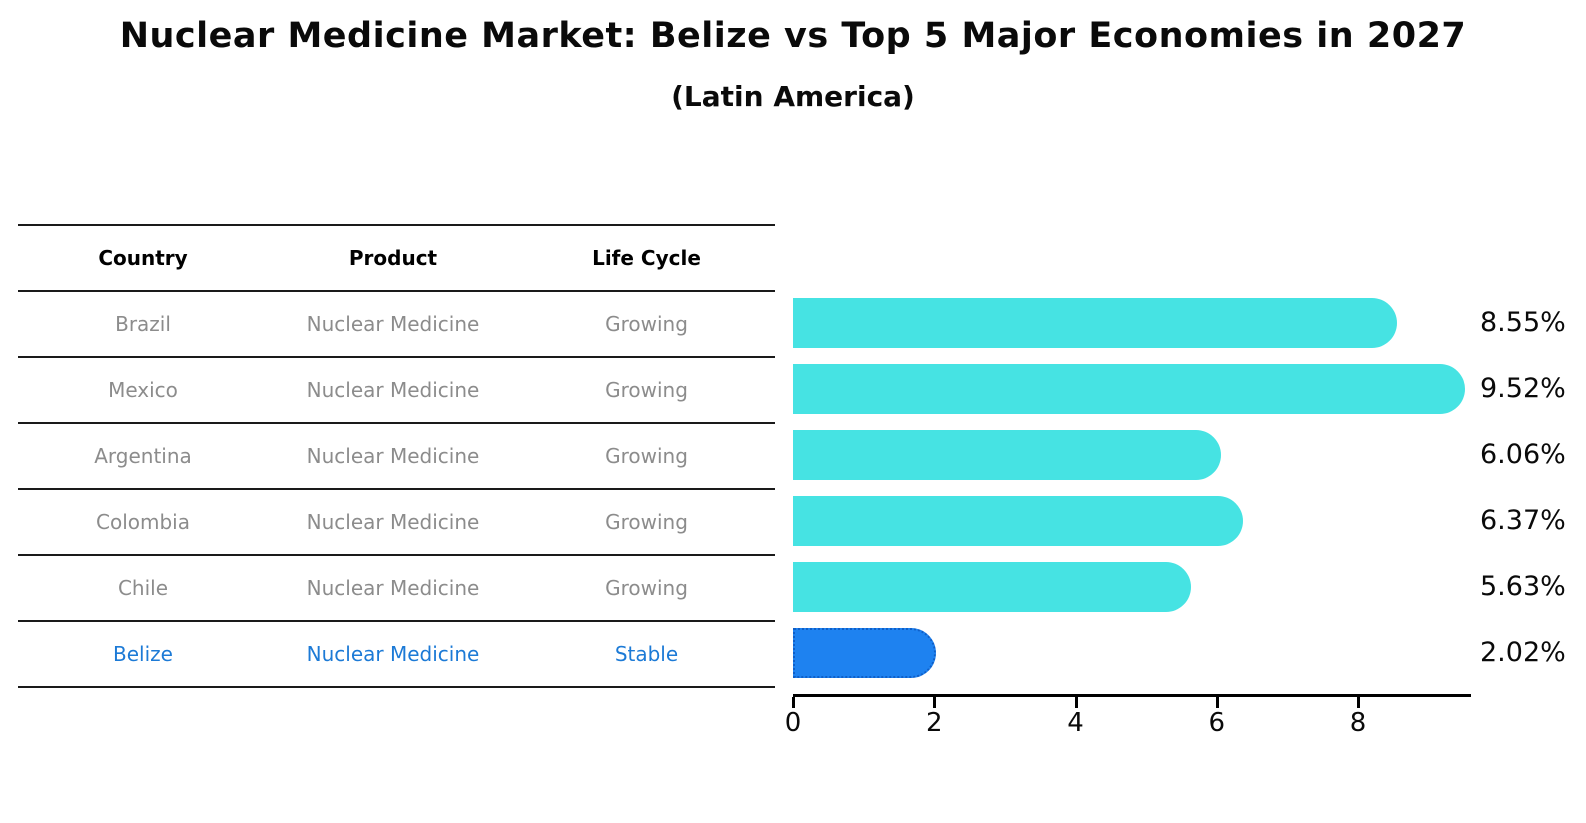  I want to click on value-label-brazil: 8.55%, so click(1523, 322).